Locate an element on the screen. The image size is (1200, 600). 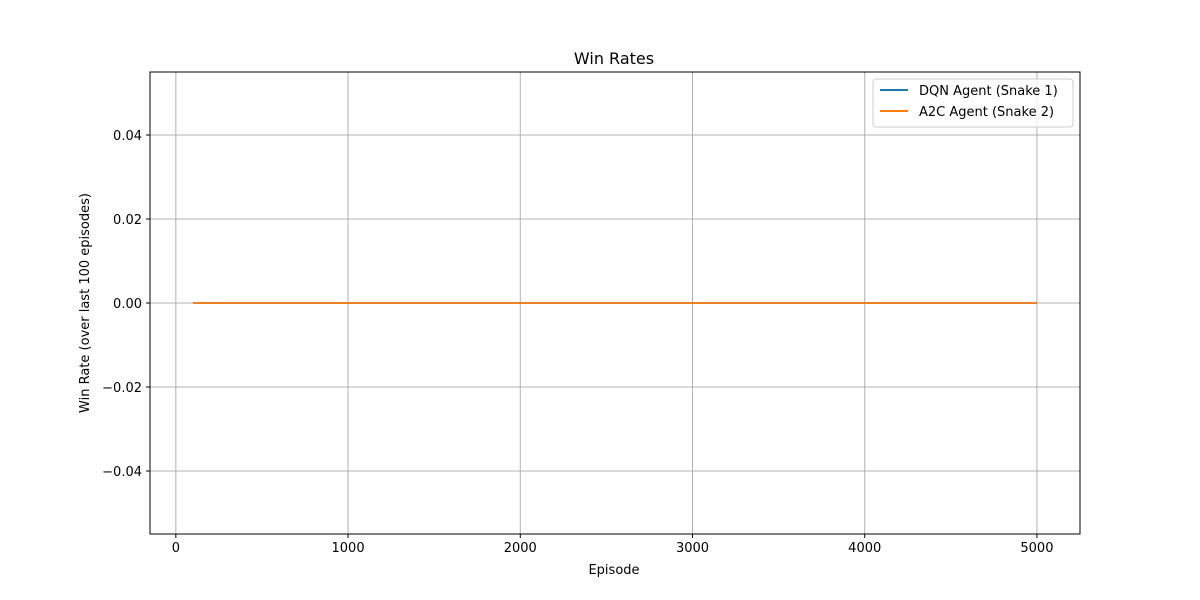
chart-title: Win Rates is located at coordinates (614, 58).